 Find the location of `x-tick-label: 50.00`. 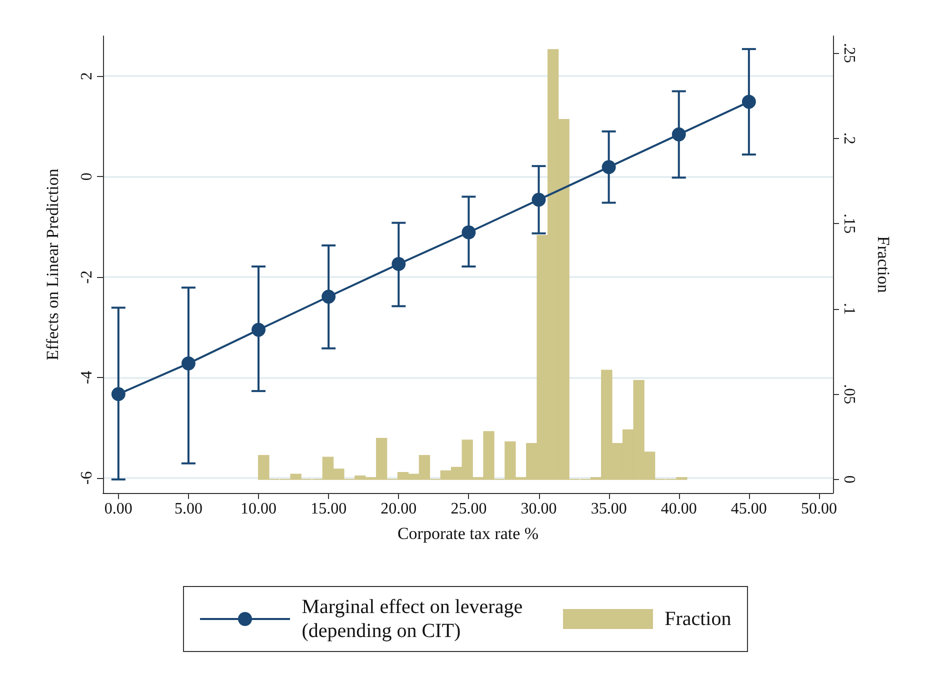

x-tick-label: 50.00 is located at coordinates (818, 509).